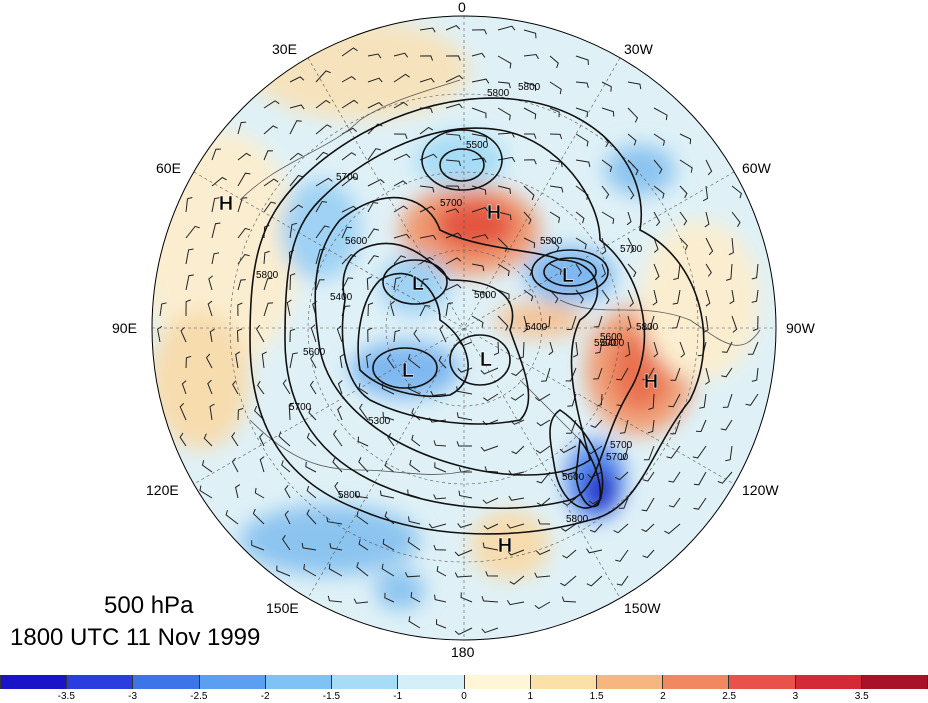 This screenshot has height=703, width=928. What do you see at coordinates (149, 605) in the screenshot?
I see `pressure-level-caption: 500 hPa` at bounding box center [149, 605].